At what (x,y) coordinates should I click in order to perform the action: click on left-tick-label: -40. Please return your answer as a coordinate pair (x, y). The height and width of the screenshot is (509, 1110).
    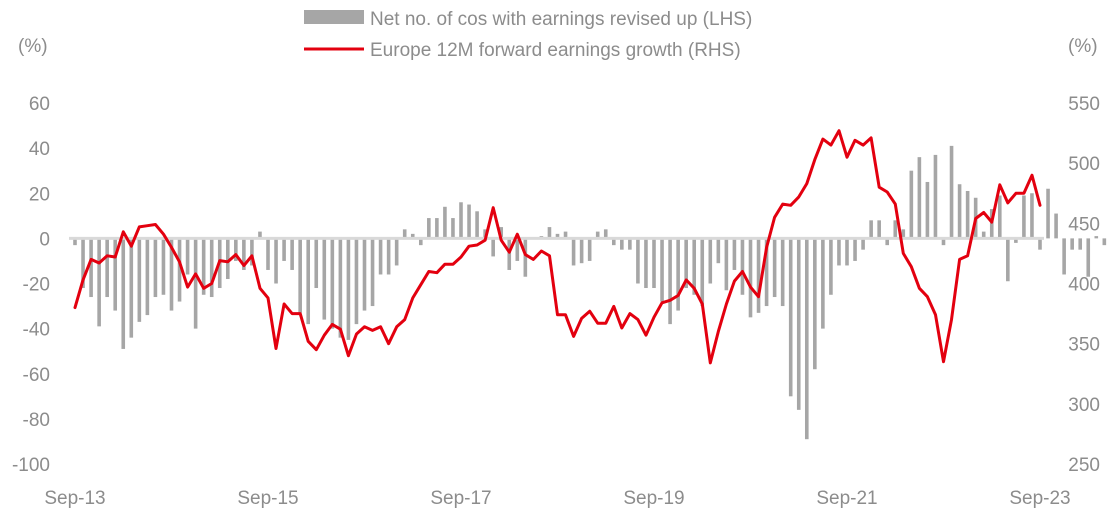
    Looking at the image, I should click on (36, 330).